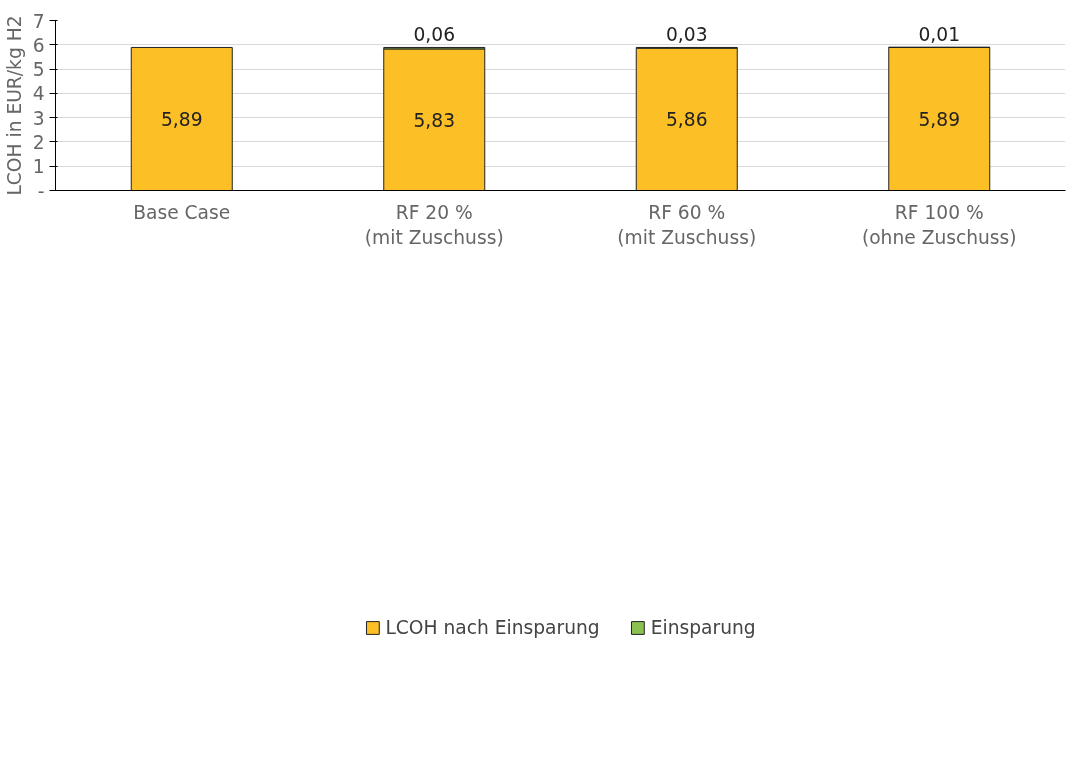  Describe the element at coordinates (38, 167) in the screenshot. I see `y-tick-label: 1` at that location.